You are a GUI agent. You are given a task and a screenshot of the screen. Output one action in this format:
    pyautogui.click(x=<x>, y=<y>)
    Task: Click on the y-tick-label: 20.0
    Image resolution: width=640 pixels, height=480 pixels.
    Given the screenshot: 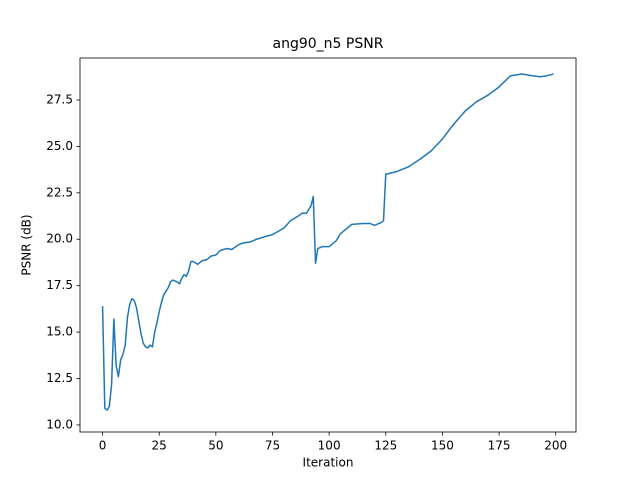 What is the action you would take?
    pyautogui.click(x=59, y=239)
    